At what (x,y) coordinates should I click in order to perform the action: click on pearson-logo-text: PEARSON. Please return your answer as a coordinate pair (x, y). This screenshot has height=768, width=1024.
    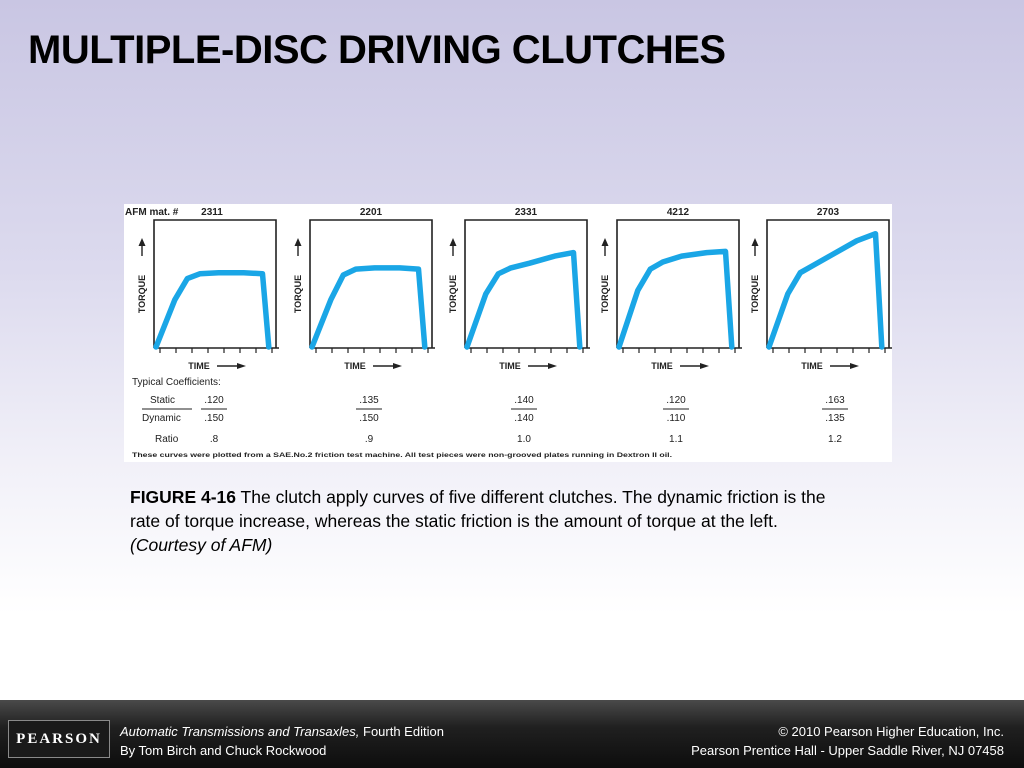
    Looking at the image, I should click on (59, 738).